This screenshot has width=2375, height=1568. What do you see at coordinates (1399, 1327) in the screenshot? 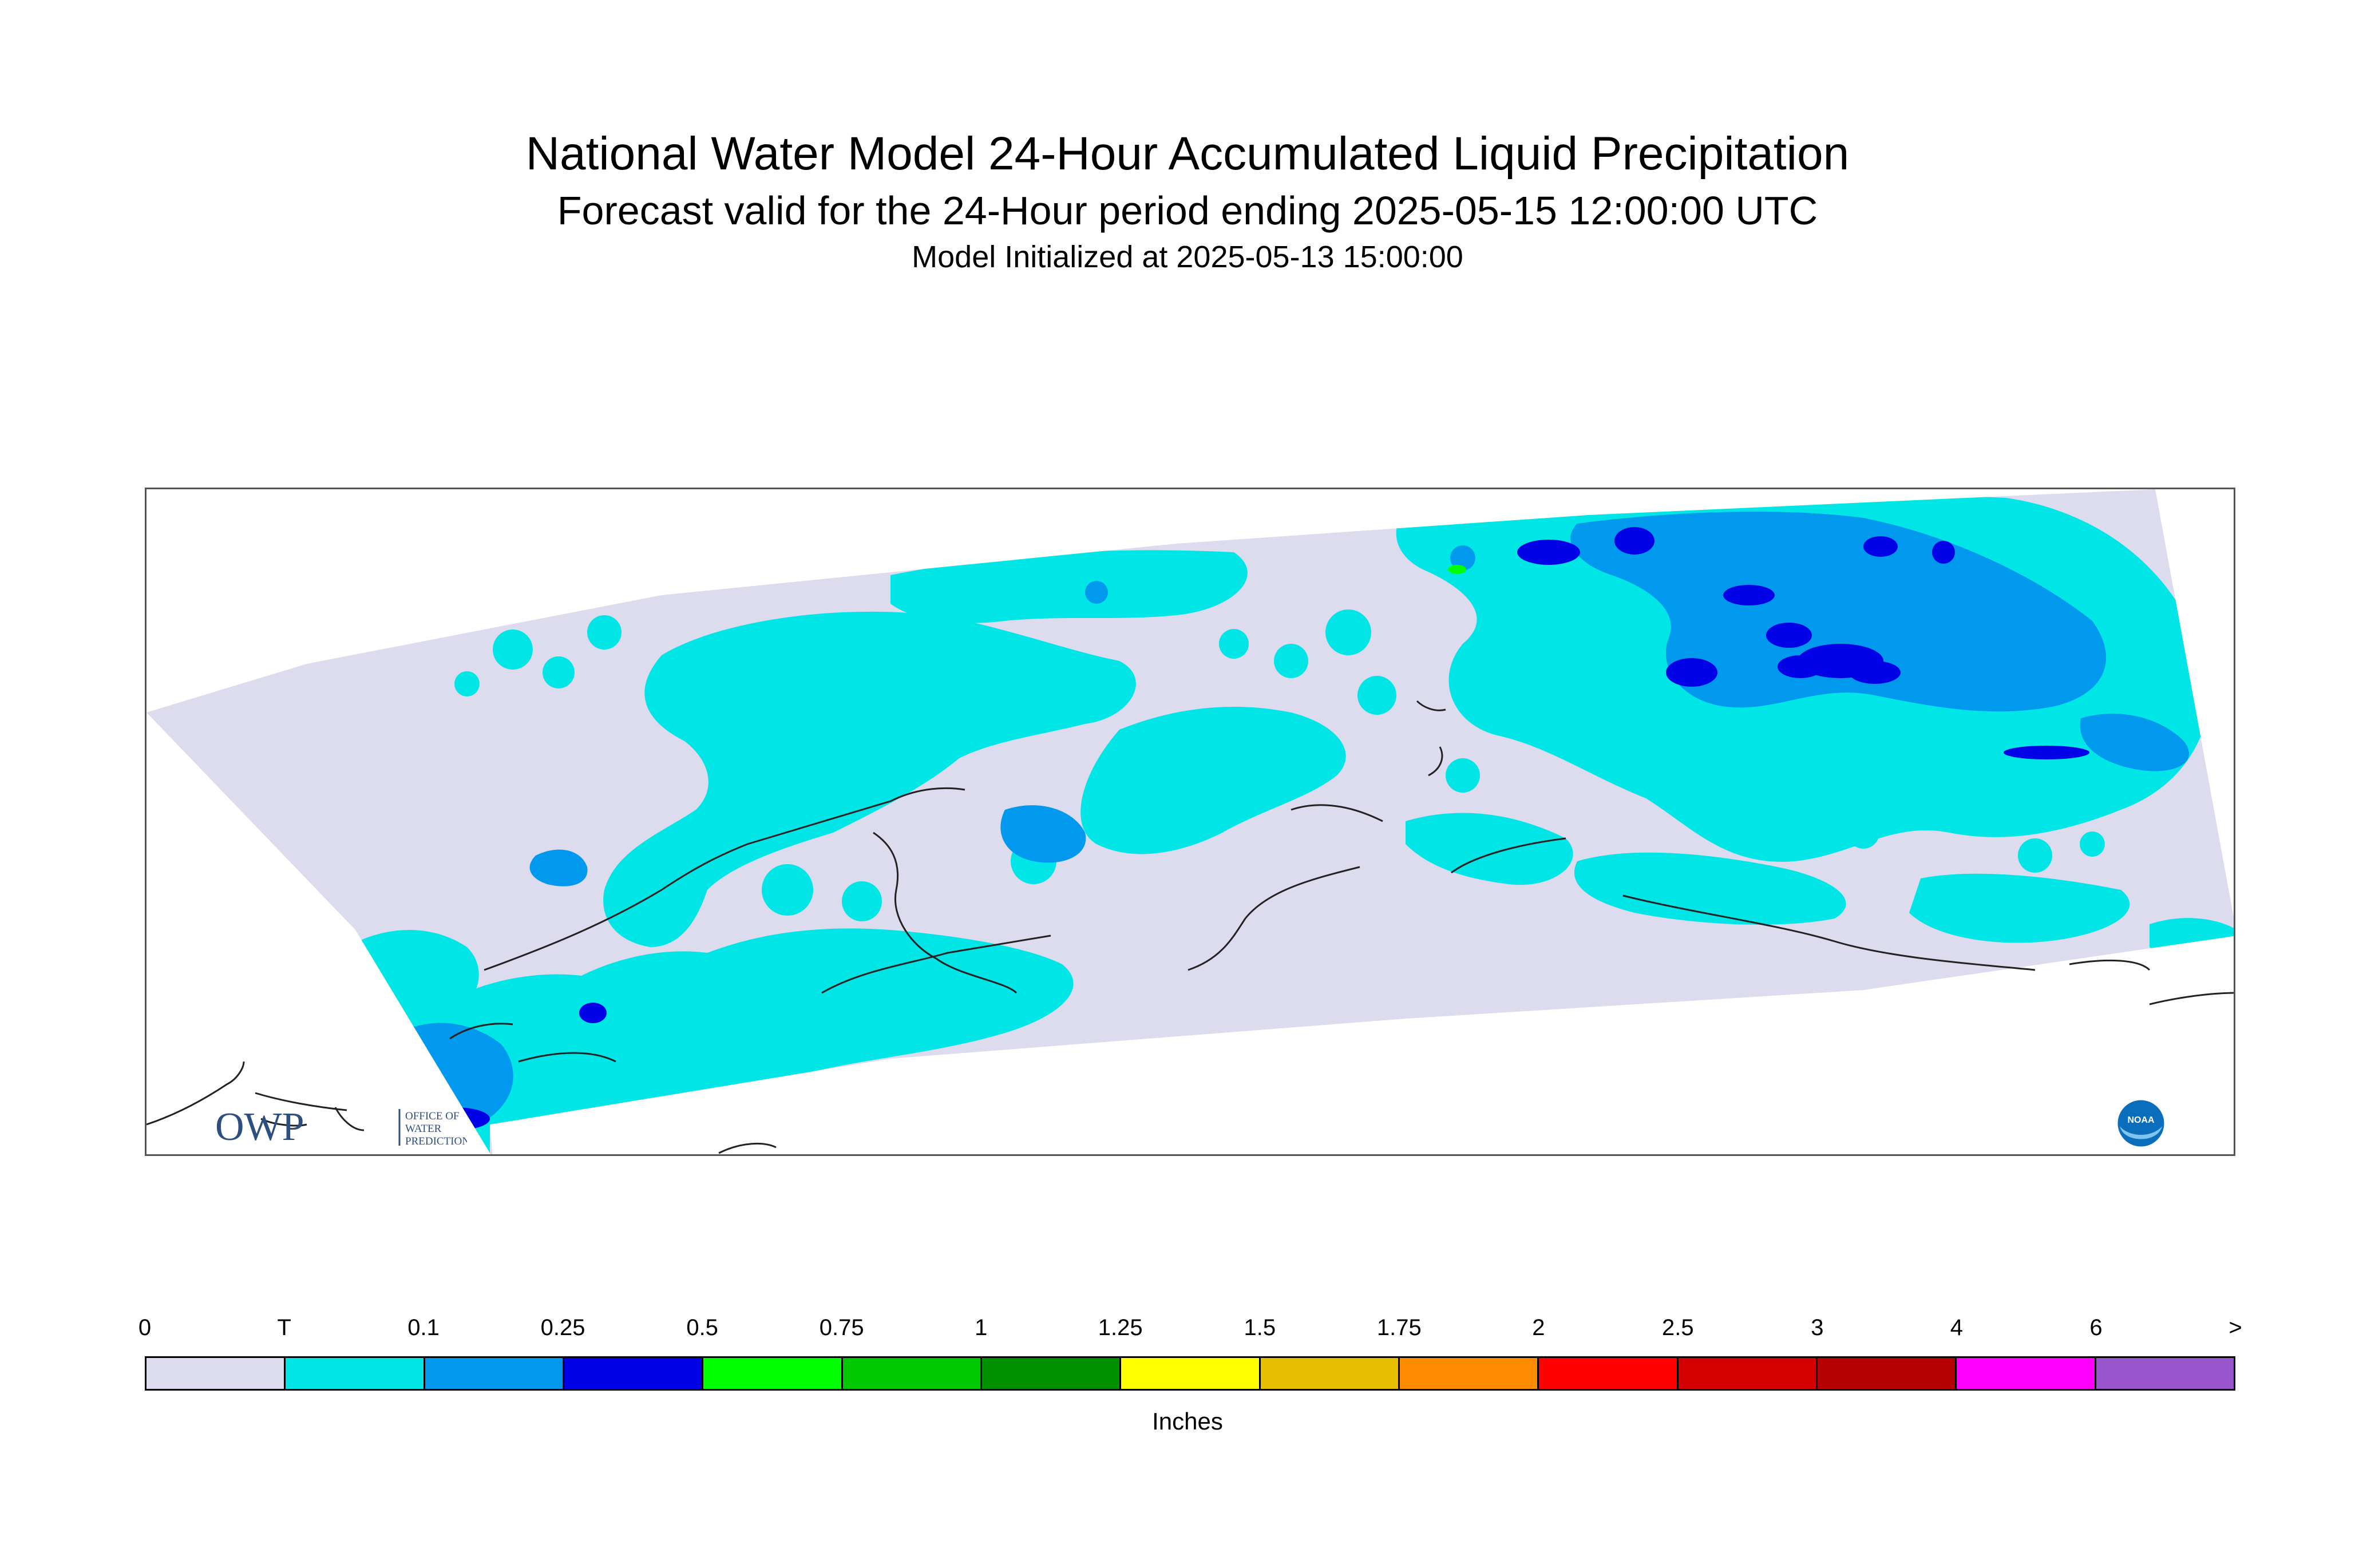
I see `legend-tick-label: 1.75` at bounding box center [1399, 1327].